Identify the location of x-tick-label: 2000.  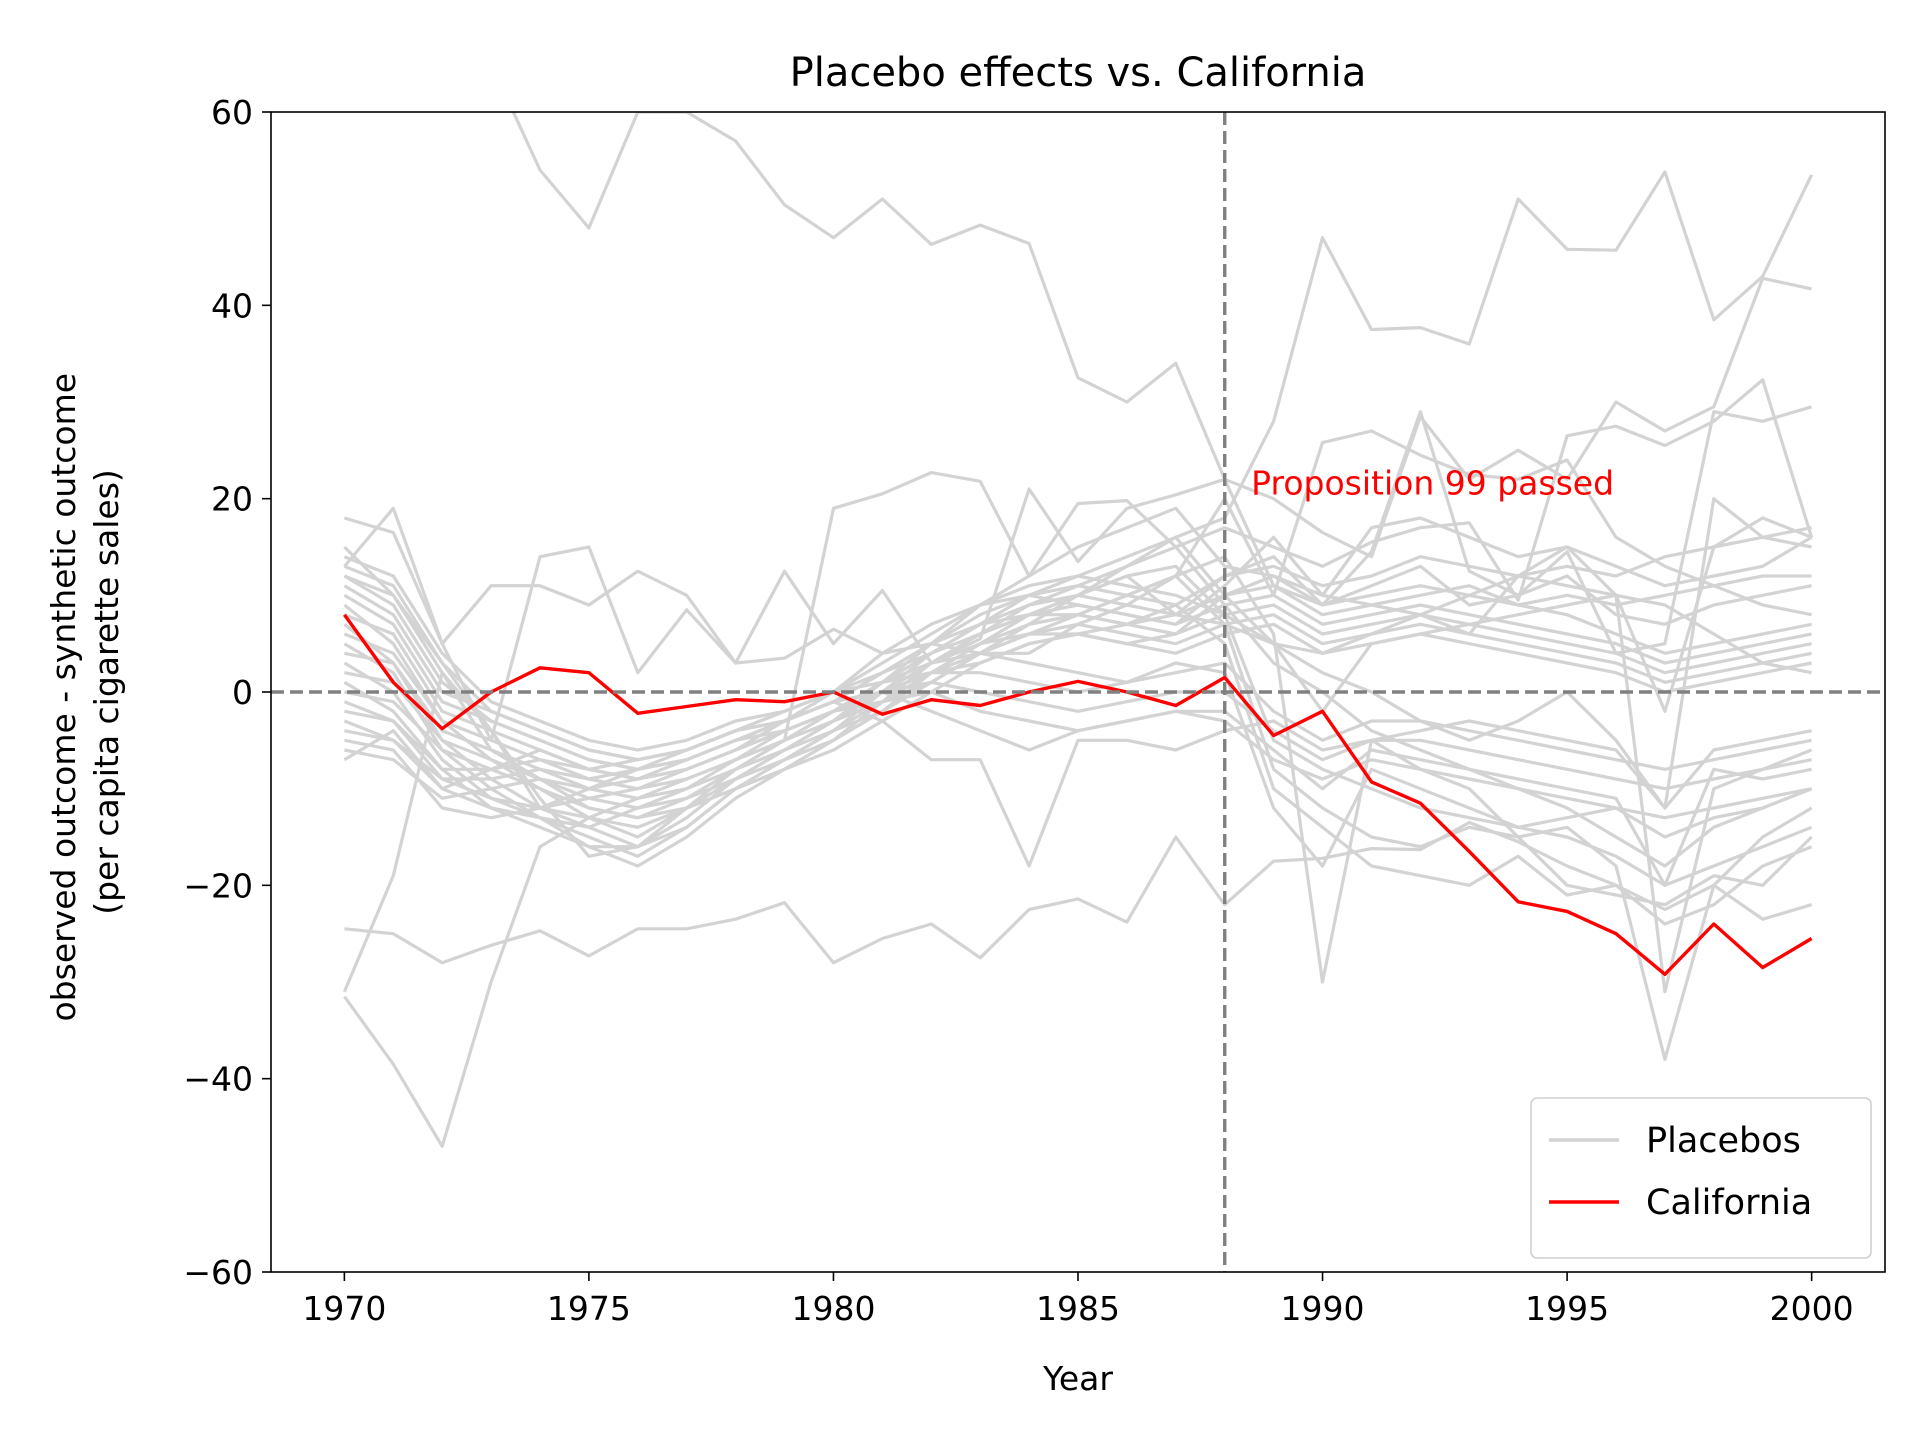
(1812, 1308).